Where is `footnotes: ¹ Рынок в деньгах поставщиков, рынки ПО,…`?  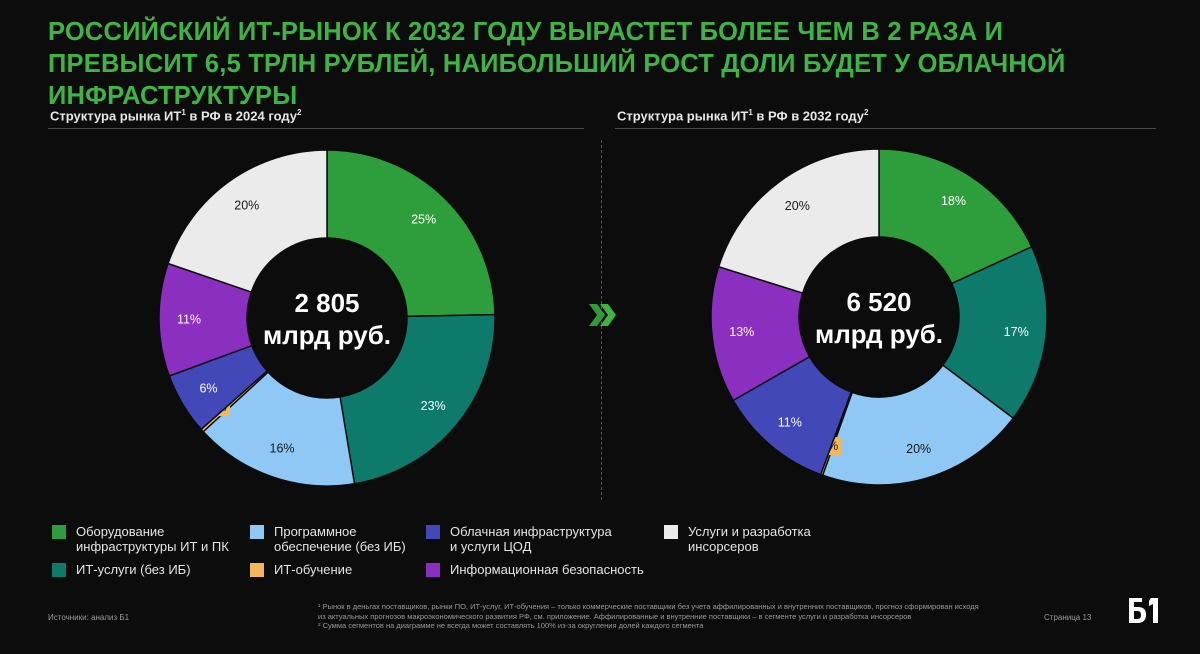 footnotes: ¹ Рынок в деньгах поставщиков, рынки ПО,… is located at coordinates (652, 616).